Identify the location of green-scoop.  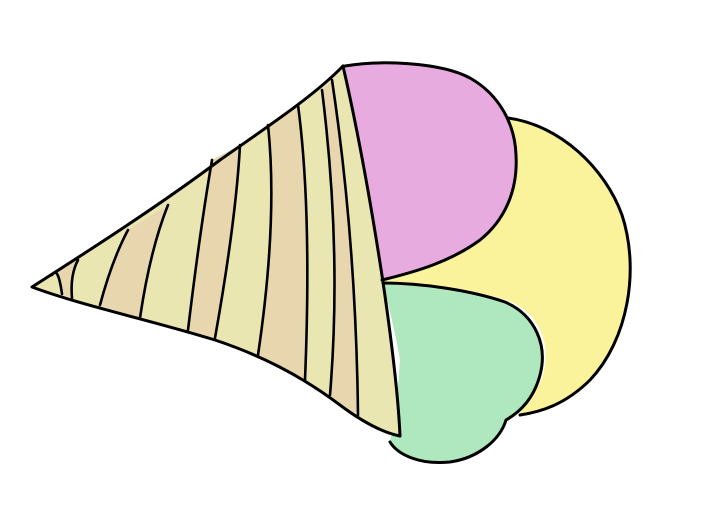
(463, 373).